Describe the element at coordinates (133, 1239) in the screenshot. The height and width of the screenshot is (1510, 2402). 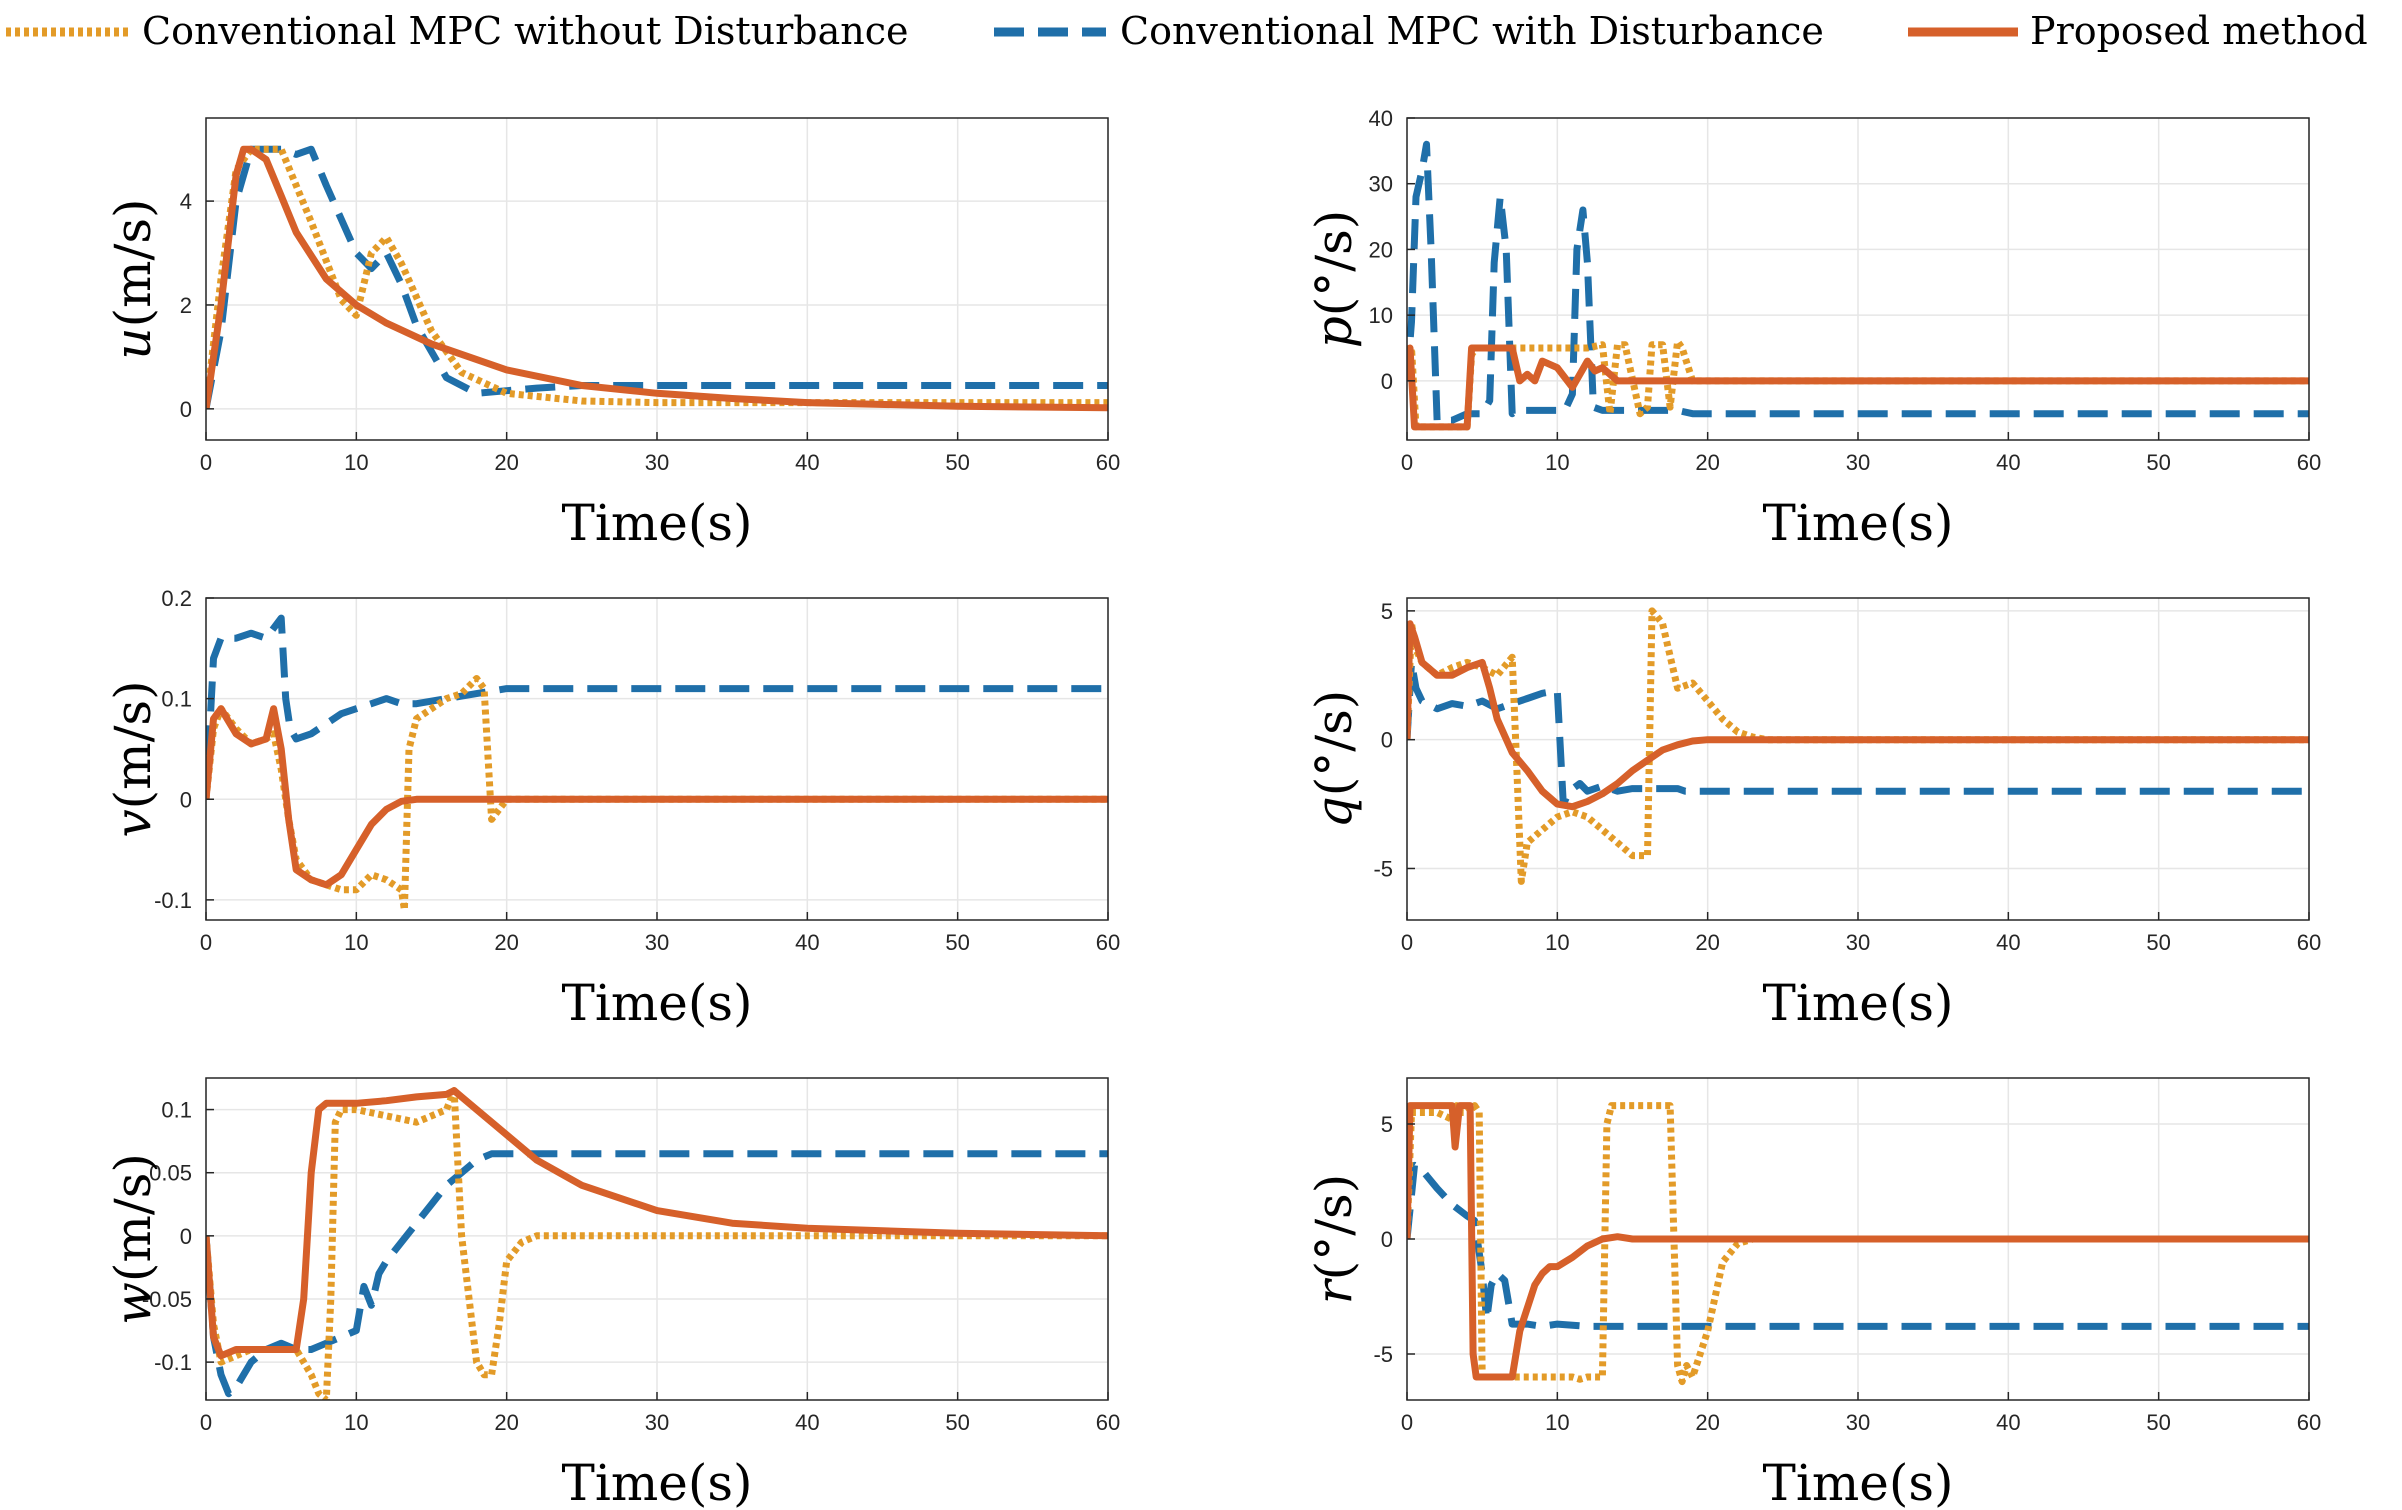
I see `y-axis-title: w(m/s)` at that location.